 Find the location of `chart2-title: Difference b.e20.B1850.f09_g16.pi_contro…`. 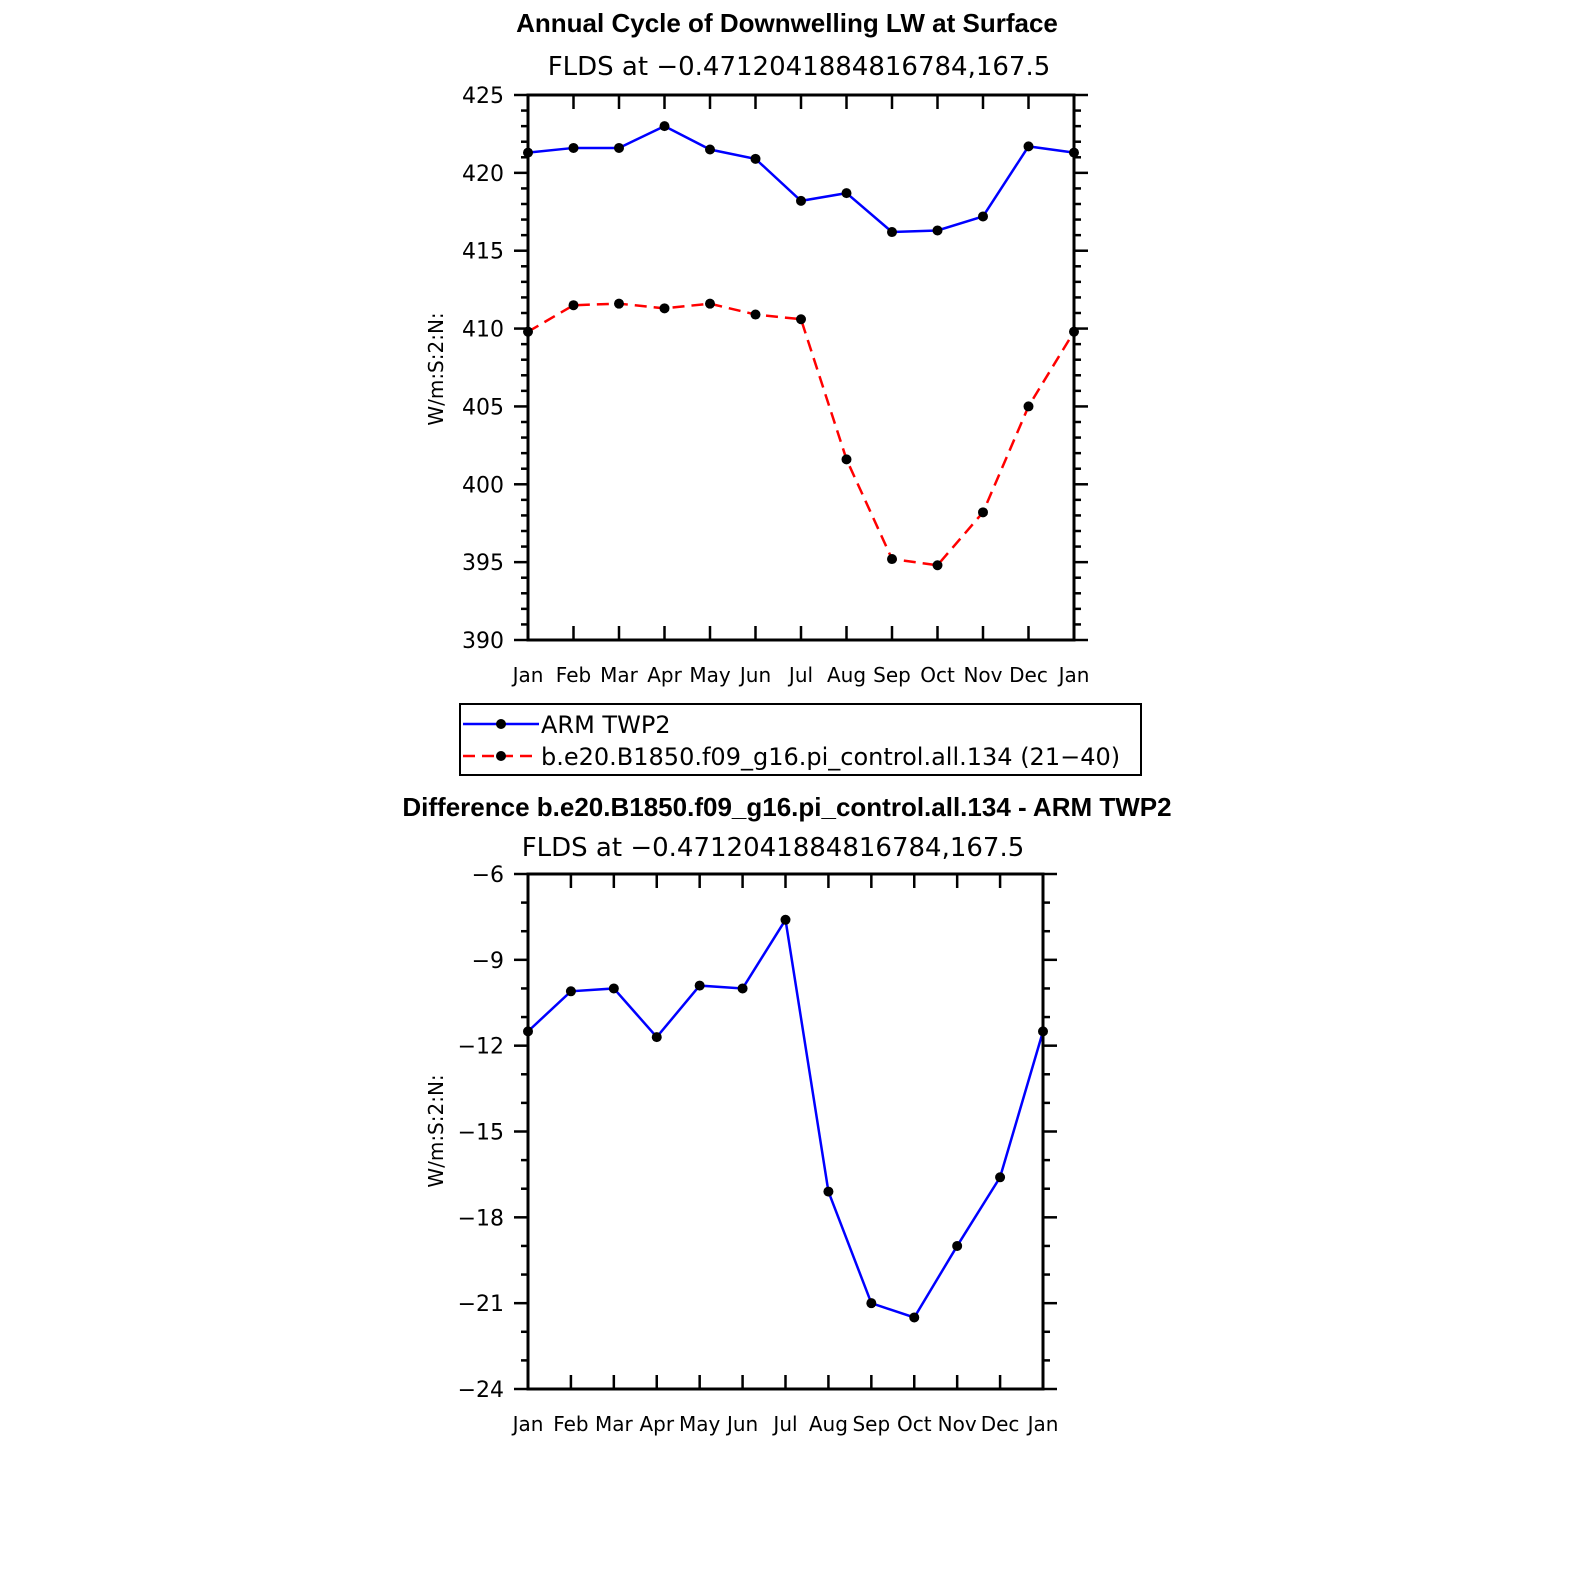

chart2-title: Difference b.e20.B1850.f09_g16.pi_contro… is located at coordinates (787, 807).